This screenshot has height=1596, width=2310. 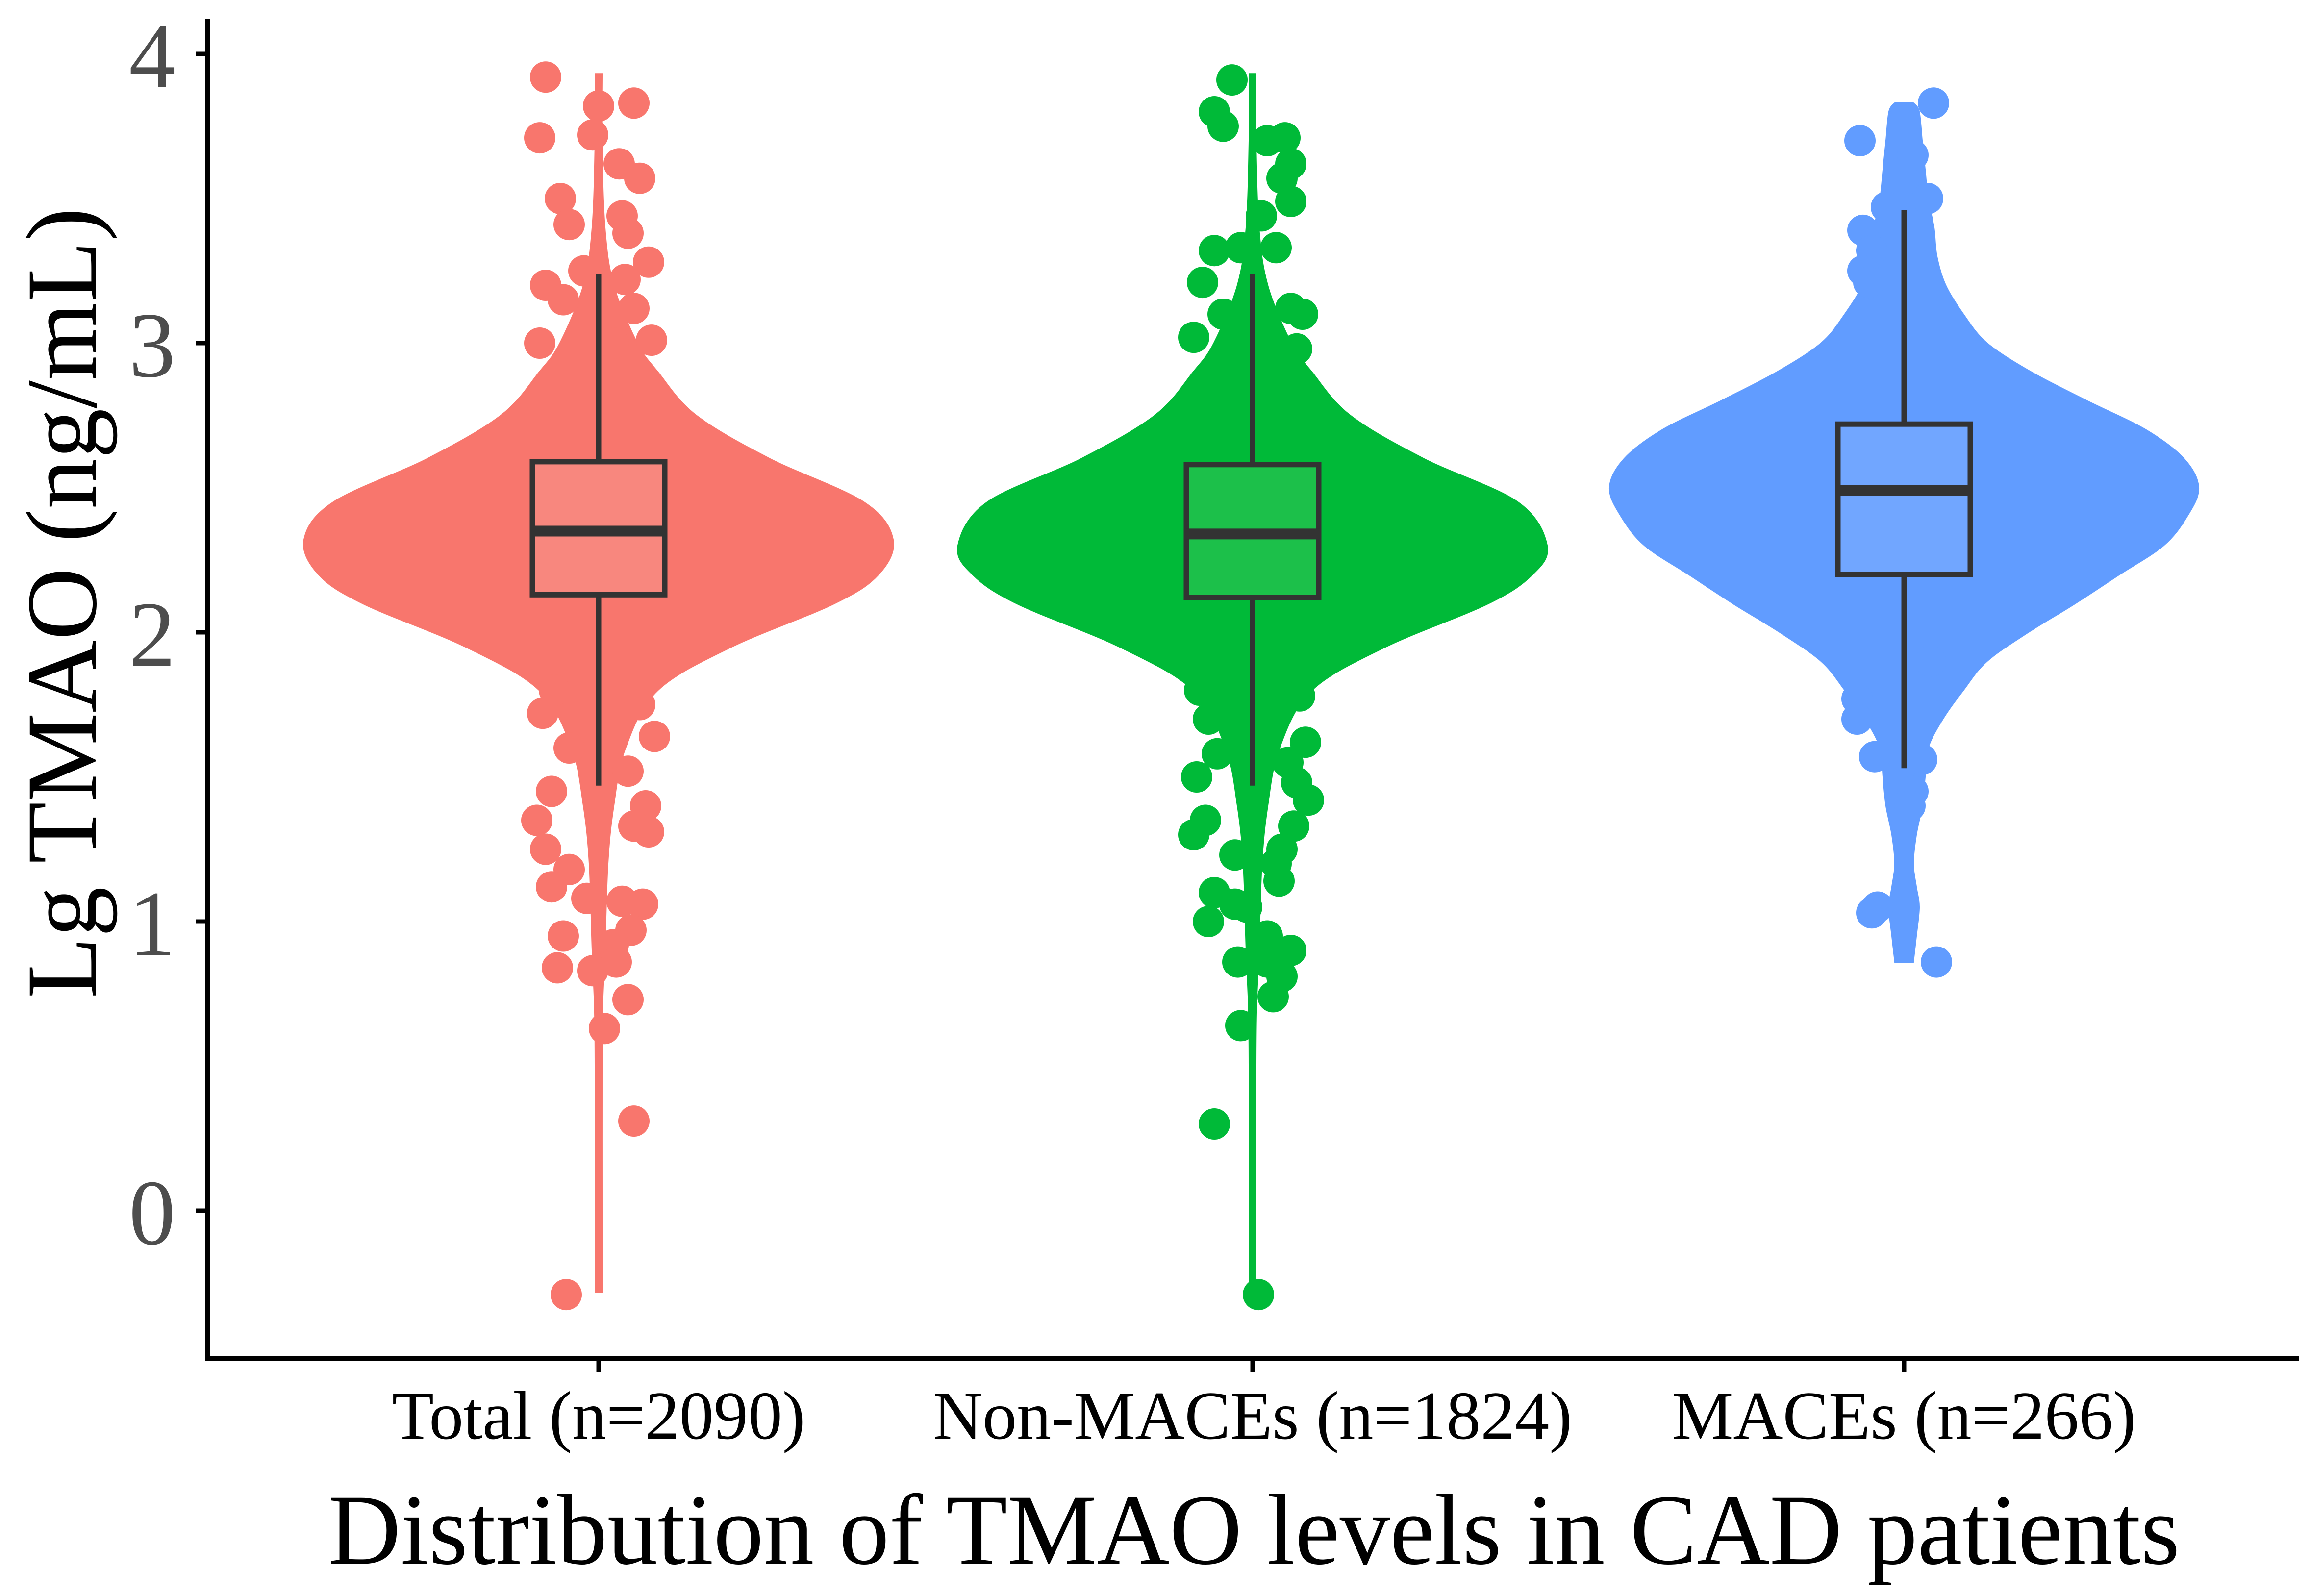 I want to click on y-tick-label: 3, so click(x=152, y=345).